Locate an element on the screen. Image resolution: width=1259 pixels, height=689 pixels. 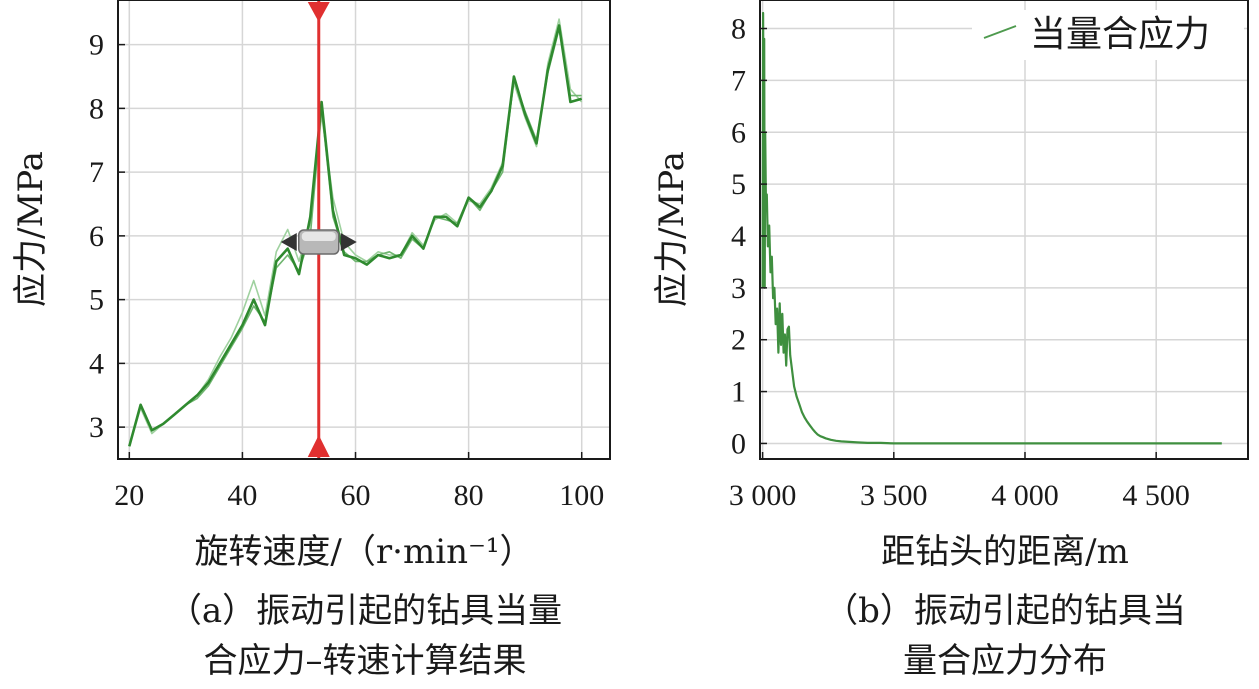
chart-b-legend-swatch is located at coordinates (1000, 32).